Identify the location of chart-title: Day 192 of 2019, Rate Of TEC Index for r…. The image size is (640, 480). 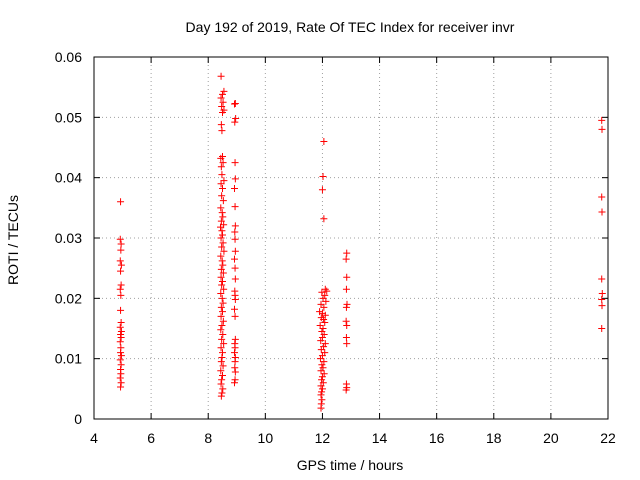
(350, 27).